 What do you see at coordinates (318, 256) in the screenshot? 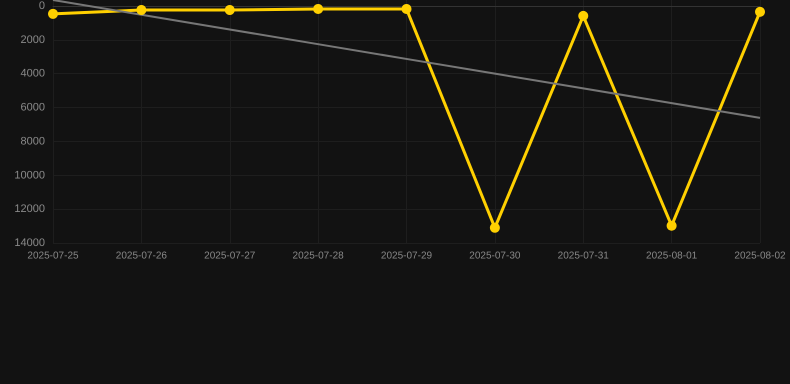
I see `x-tick-label: 2025-07-28` at bounding box center [318, 256].